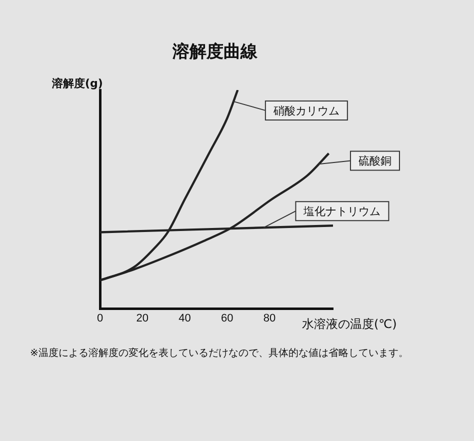  What do you see at coordinates (349, 324) in the screenshot?
I see `x-axis-title: 水溶液の温度(℃)` at bounding box center [349, 324].